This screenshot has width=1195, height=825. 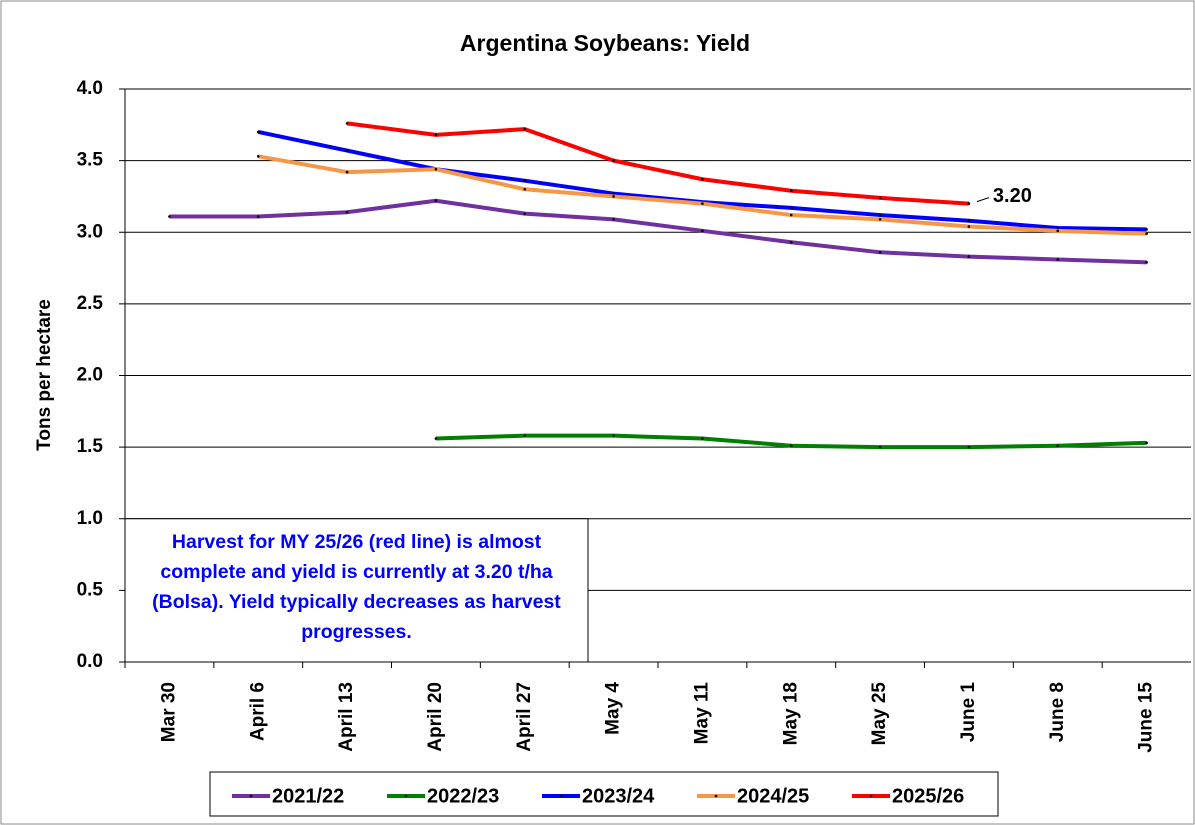 What do you see at coordinates (605, 43) in the screenshot?
I see `chart-title: Argentina Soybeans: Yield` at bounding box center [605, 43].